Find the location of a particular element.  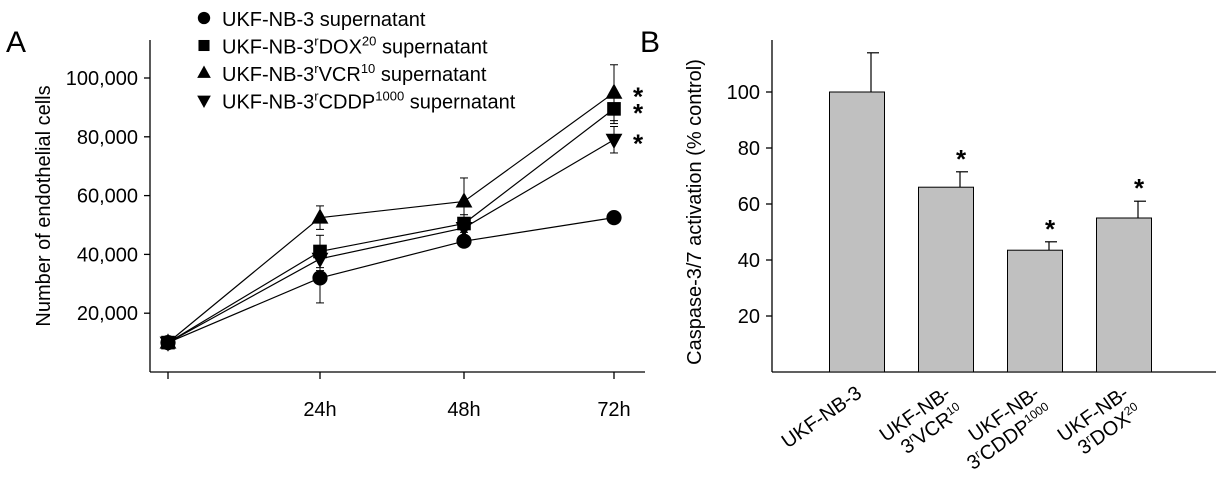

y-tick-label-b: 100 is located at coordinates (743, 93).